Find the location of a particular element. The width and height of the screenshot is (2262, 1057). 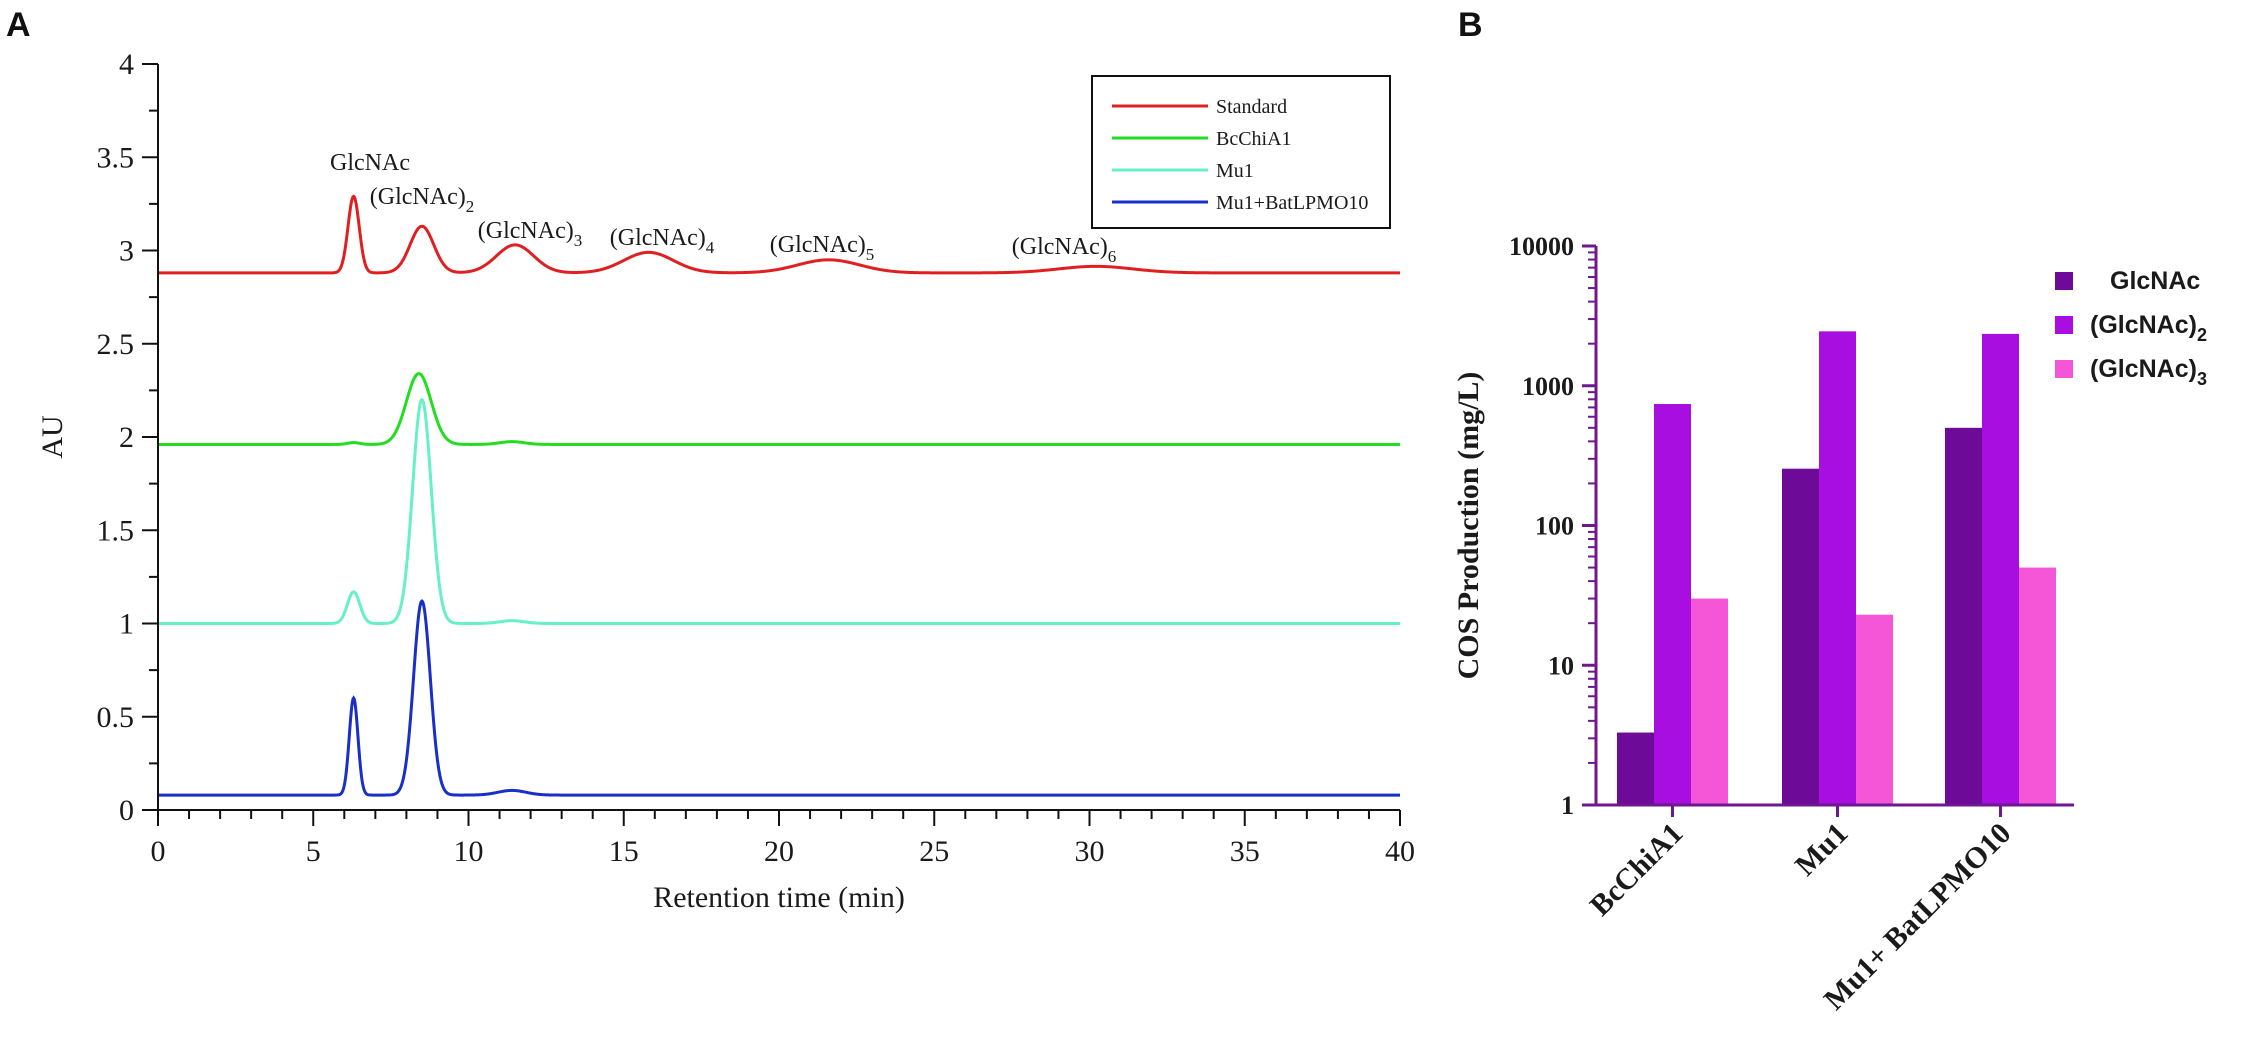

chart-legend: Standard BcChiA1 Mu1 Mu1+BatLPMO10 is located at coordinates (1241, 152).